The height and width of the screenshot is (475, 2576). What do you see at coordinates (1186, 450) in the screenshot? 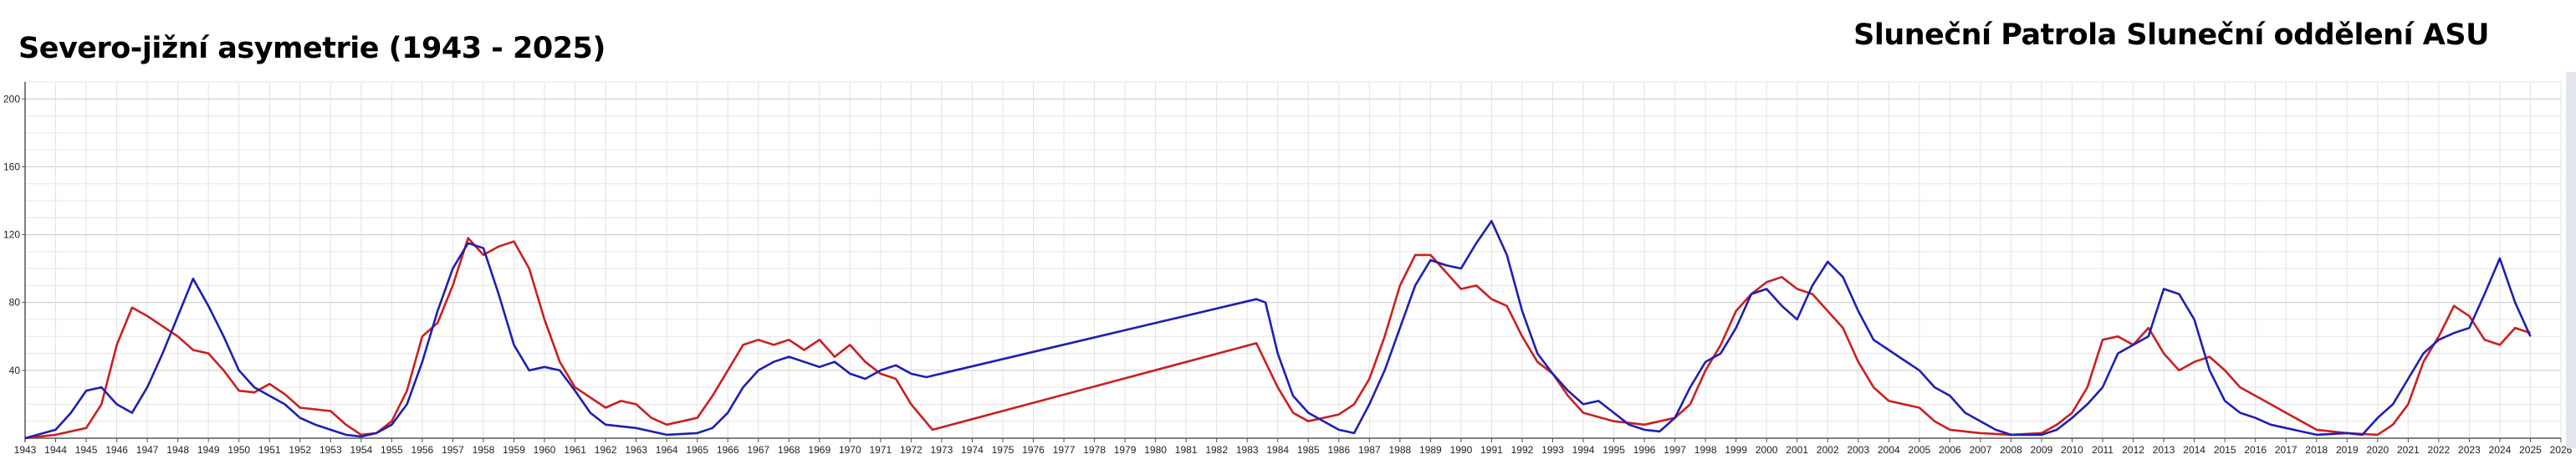
I see `x-tick-label: 1981` at bounding box center [1186, 450].